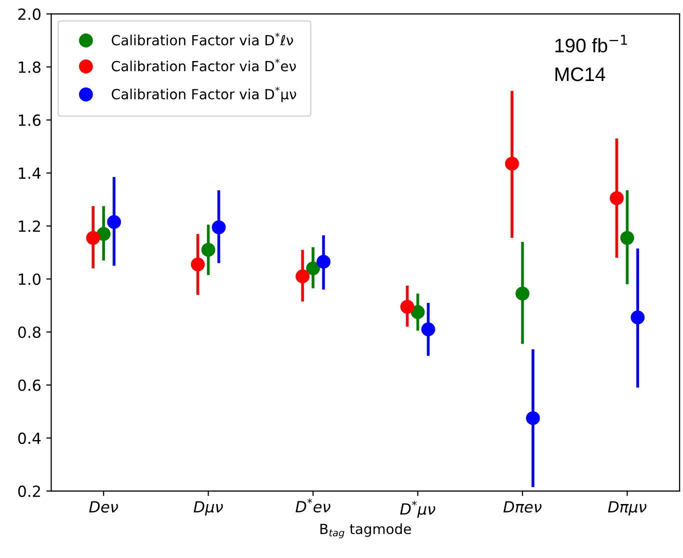 Image resolution: width=683 pixels, height=558 pixels. What do you see at coordinates (29, 226) in the screenshot?
I see `y-tick-label: 1.2` at bounding box center [29, 226].